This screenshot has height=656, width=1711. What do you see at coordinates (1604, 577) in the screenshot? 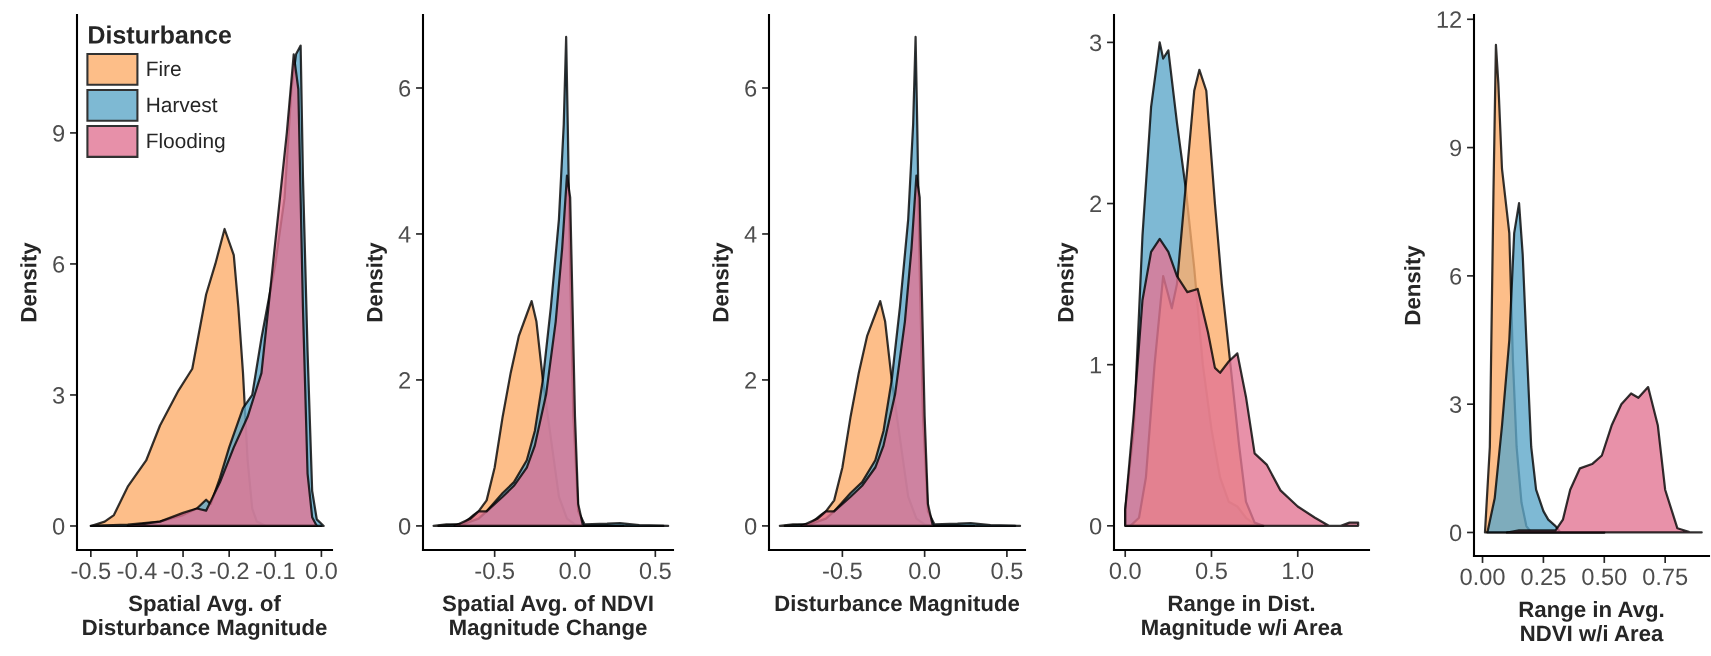
I see `x-tick-label: 0.50` at bounding box center [1604, 577].